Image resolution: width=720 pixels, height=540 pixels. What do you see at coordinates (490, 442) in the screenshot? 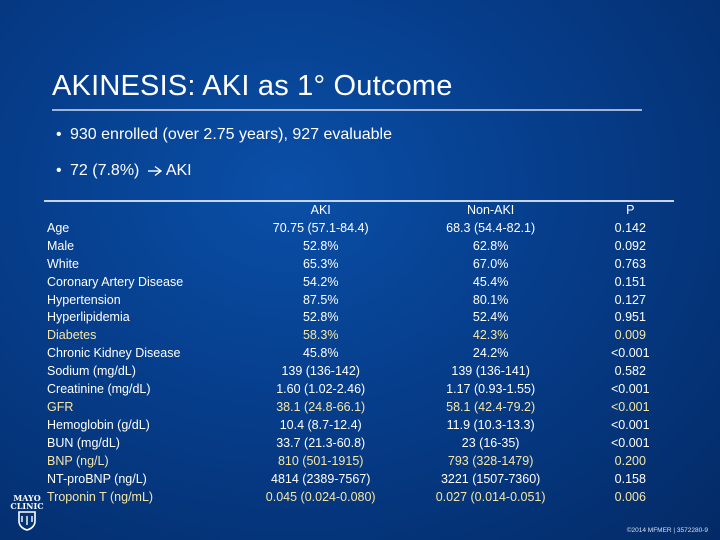
I see `row-non-aki-value: 23 (16-35)` at bounding box center [490, 442].